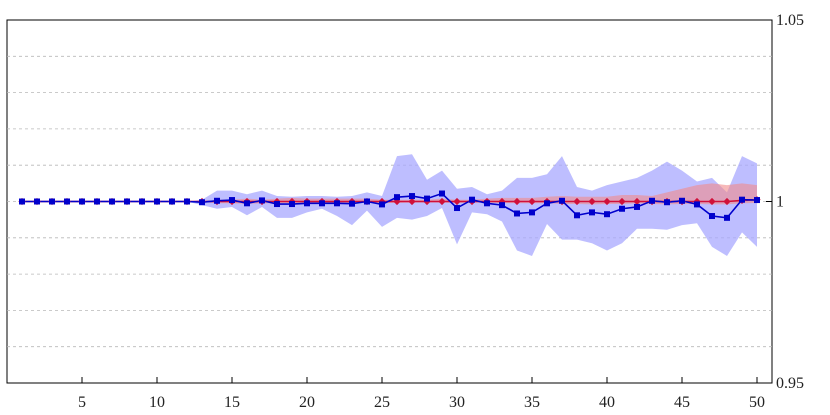  Describe the element at coordinates (790, 20) in the screenshot. I see `y-tick-label: 1.05` at that location.